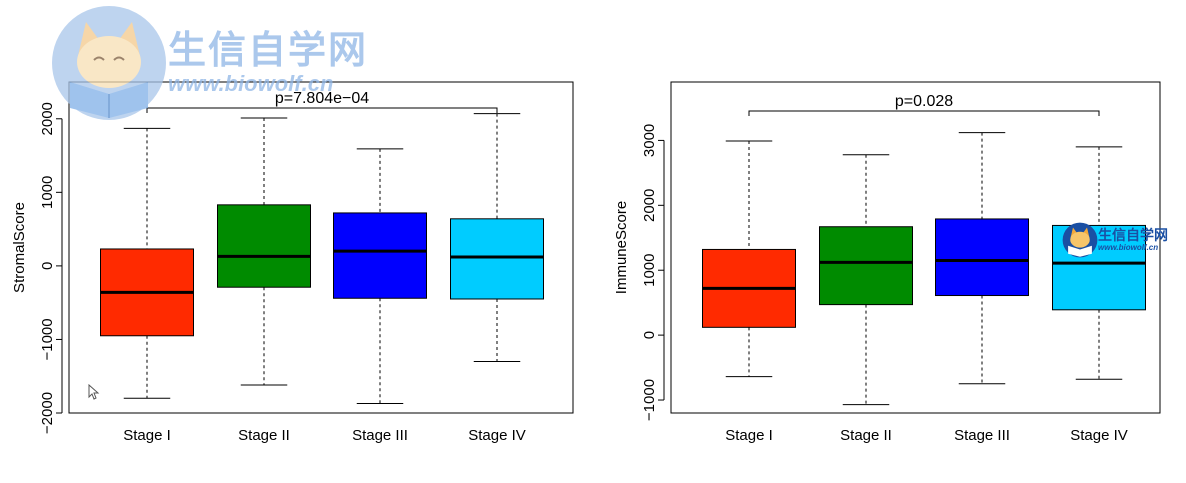 This screenshot has height=483, width=1186. What do you see at coordinates (924, 101) in the screenshot?
I see `p-value-label: p=0.028` at bounding box center [924, 101].